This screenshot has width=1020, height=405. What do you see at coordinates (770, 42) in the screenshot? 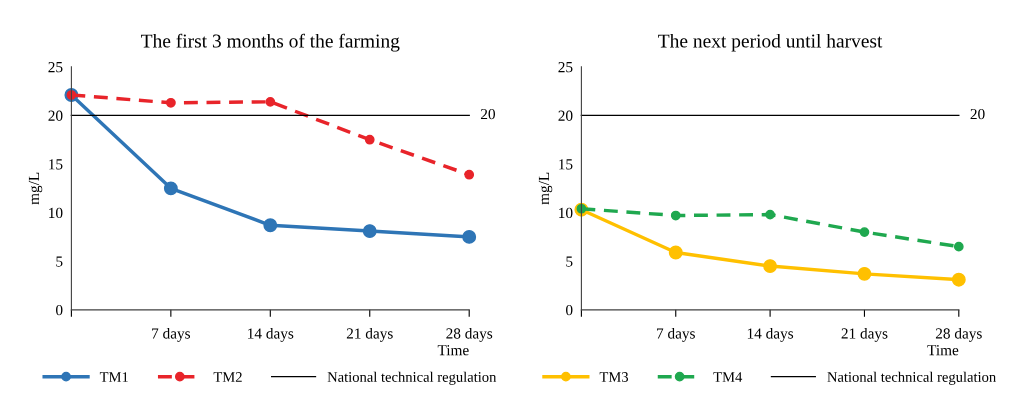
I see `chart-title: The next period until harvest` at bounding box center [770, 42].